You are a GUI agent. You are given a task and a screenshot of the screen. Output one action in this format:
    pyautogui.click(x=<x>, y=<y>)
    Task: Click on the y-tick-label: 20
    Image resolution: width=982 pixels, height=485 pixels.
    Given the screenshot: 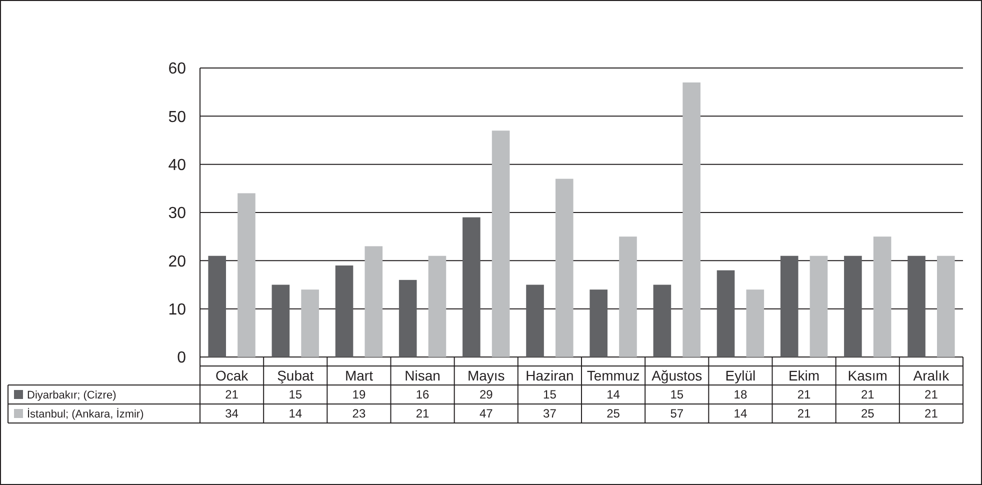 What is the action you would take?
    pyautogui.click(x=177, y=261)
    